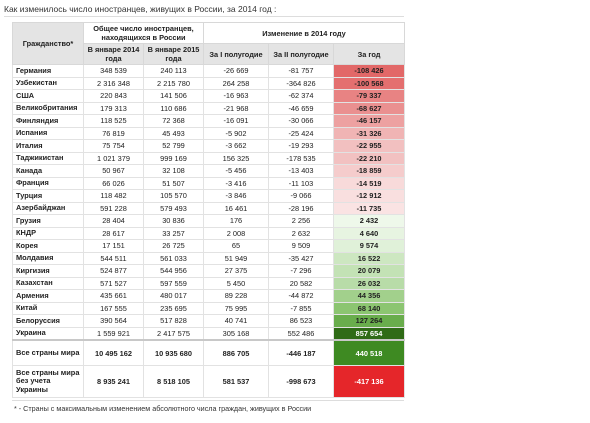 This screenshot has height=423, width=590. Describe the element at coordinates (113, 54) in the screenshot. I see `column-header: В январе 2014 года` at that location.